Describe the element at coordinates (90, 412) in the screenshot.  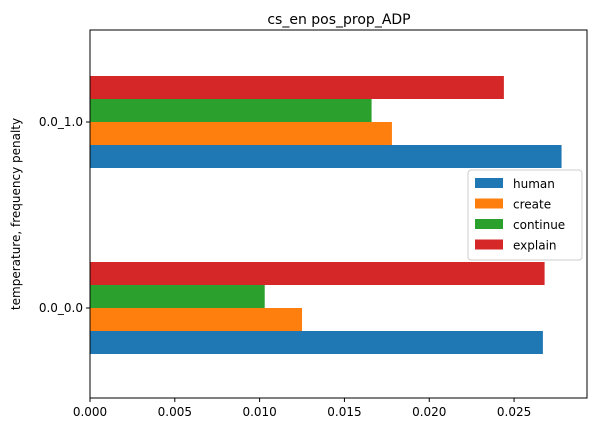
I see `x-tick-label: 0.000` at that location.